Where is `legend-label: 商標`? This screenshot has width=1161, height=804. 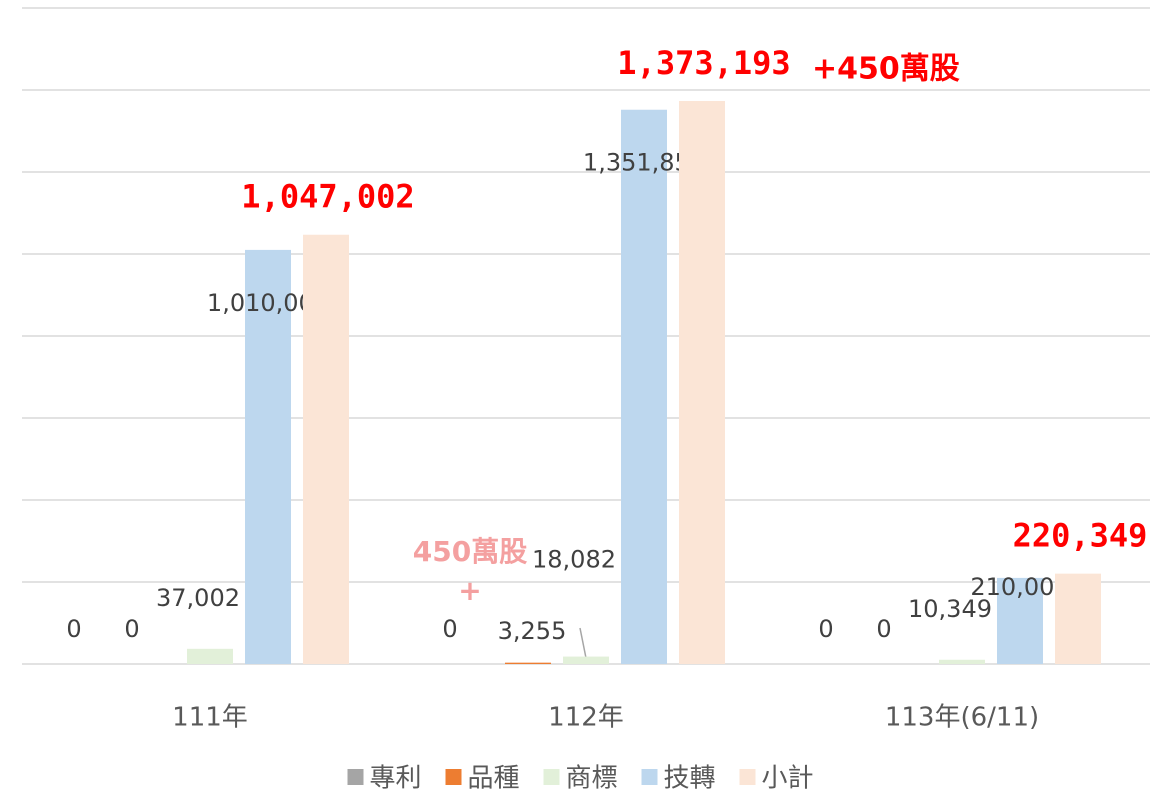
legend-label: 商標 is located at coordinates (592, 779).